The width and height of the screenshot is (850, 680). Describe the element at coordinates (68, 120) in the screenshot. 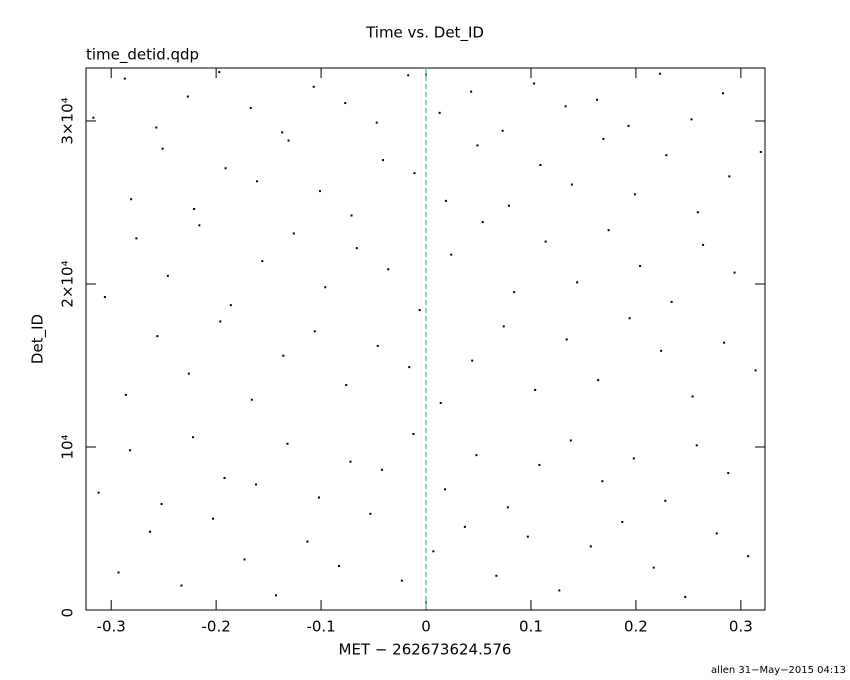

I see `y-tick-label: 3×10⁴` at that location.